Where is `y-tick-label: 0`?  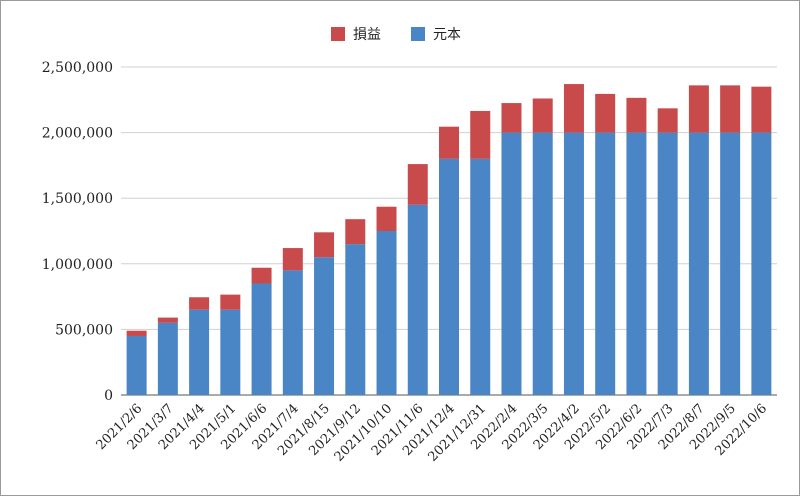 y-tick-label: 0 is located at coordinates (108, 396).